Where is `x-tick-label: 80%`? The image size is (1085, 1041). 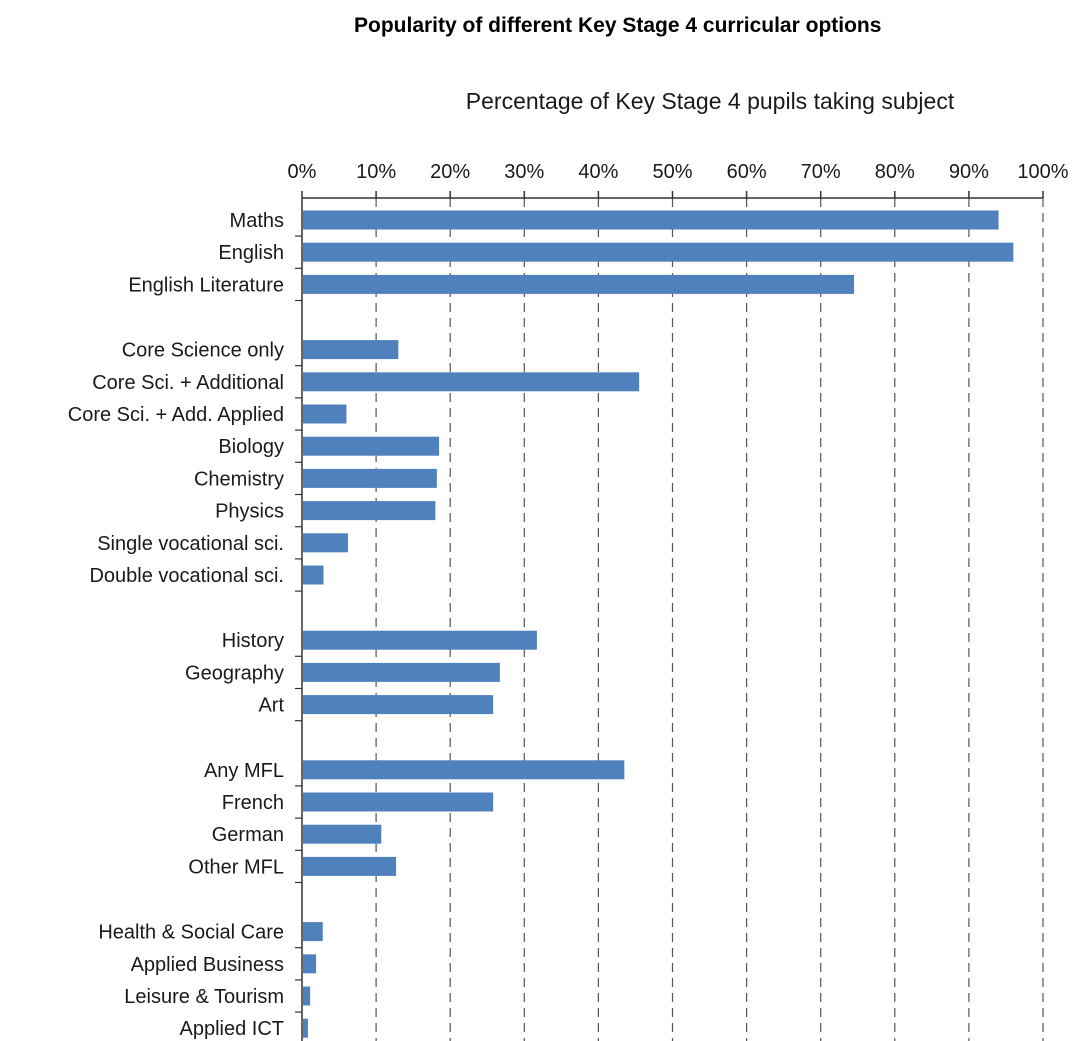 x-tick-label: 80% is located at coordinates (895, 172).